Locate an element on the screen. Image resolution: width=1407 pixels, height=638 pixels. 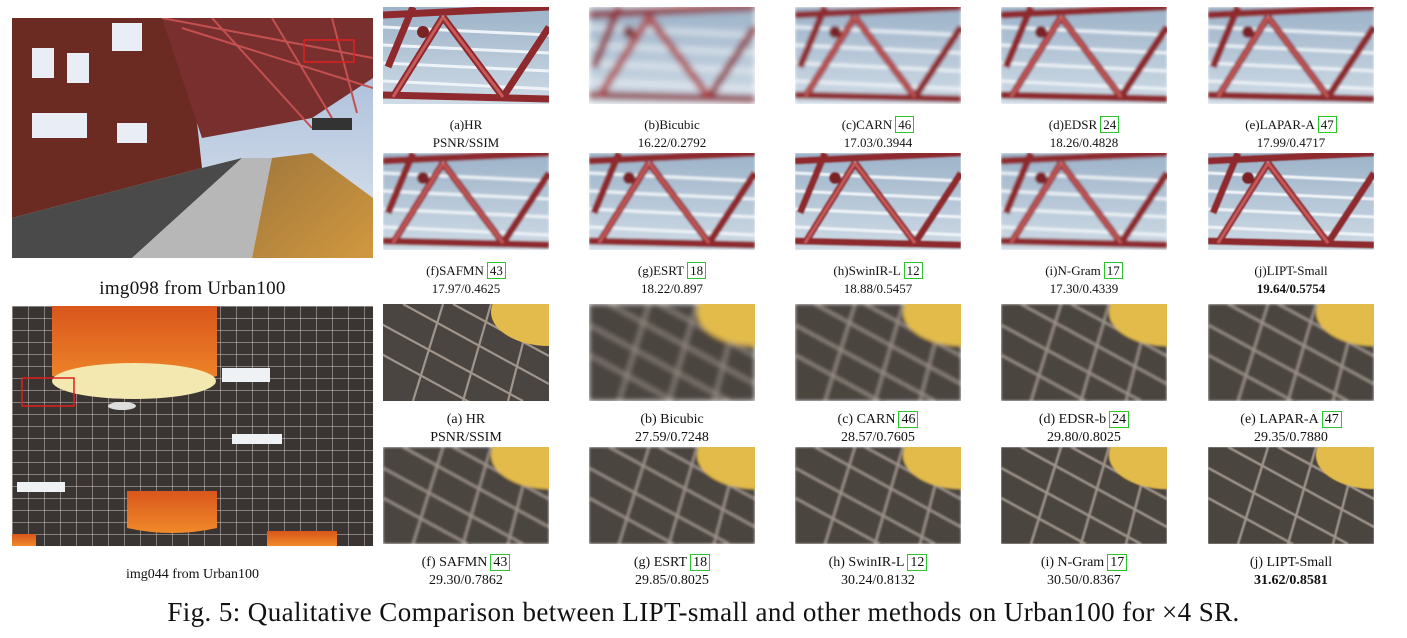
method-label: (i) N-Gram 17 is located at coordinates (1084, 563).